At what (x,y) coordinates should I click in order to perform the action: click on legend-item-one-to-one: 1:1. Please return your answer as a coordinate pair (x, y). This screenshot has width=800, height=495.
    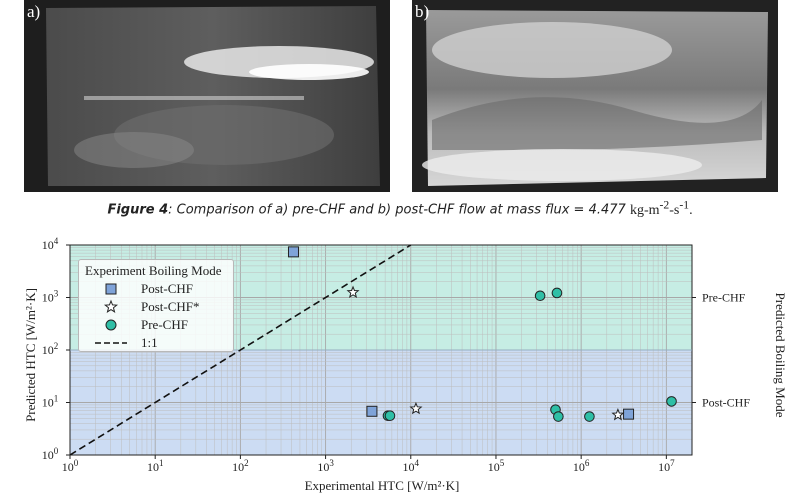
    Looking at the image, I should click on (156, 343).